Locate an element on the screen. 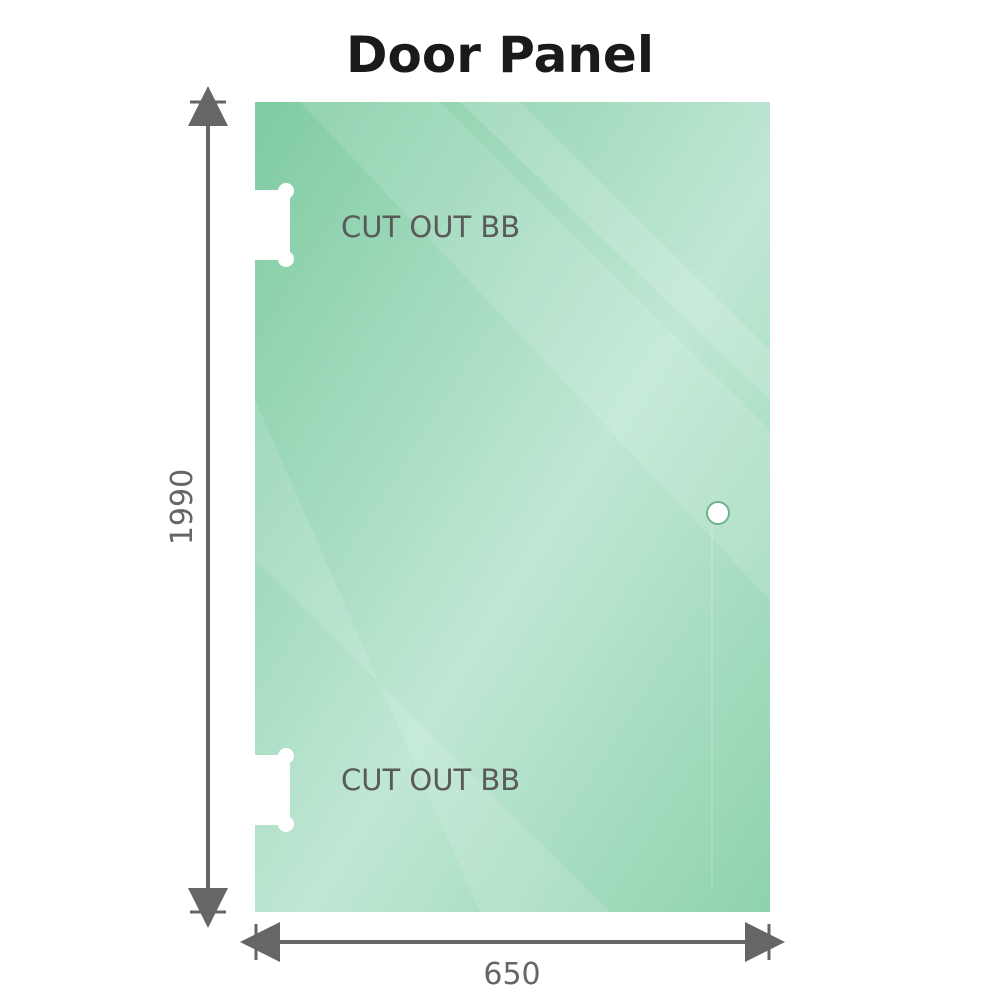  cutout-top is located at coordinates (272, 225).